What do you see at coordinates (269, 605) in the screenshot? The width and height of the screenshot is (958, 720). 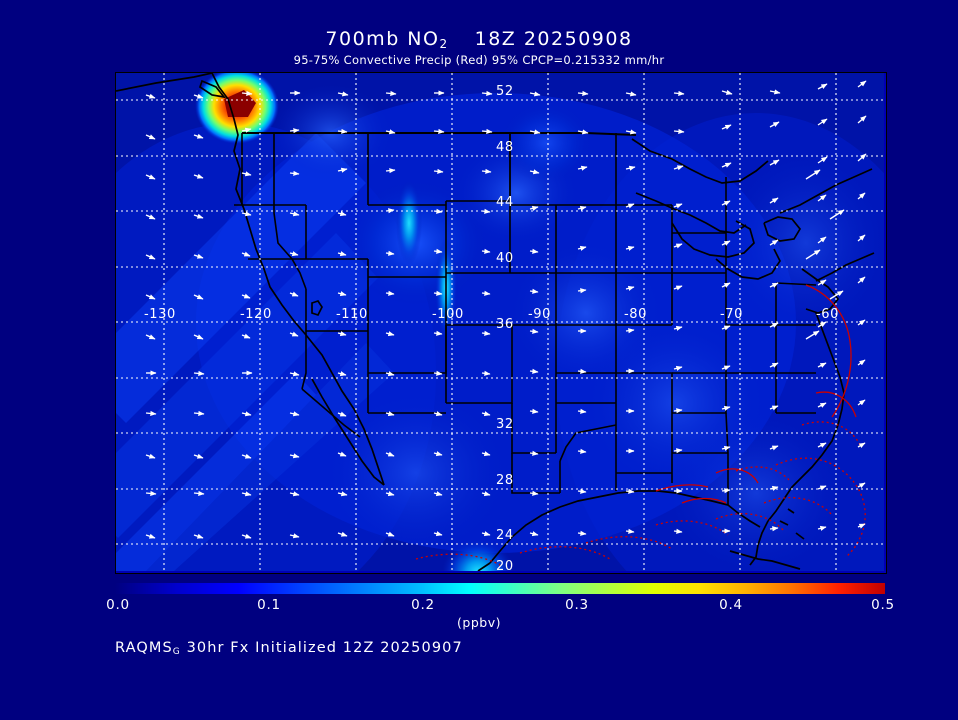 I see `colorbar-tick: 0.1` at bounding box center [269, 605].